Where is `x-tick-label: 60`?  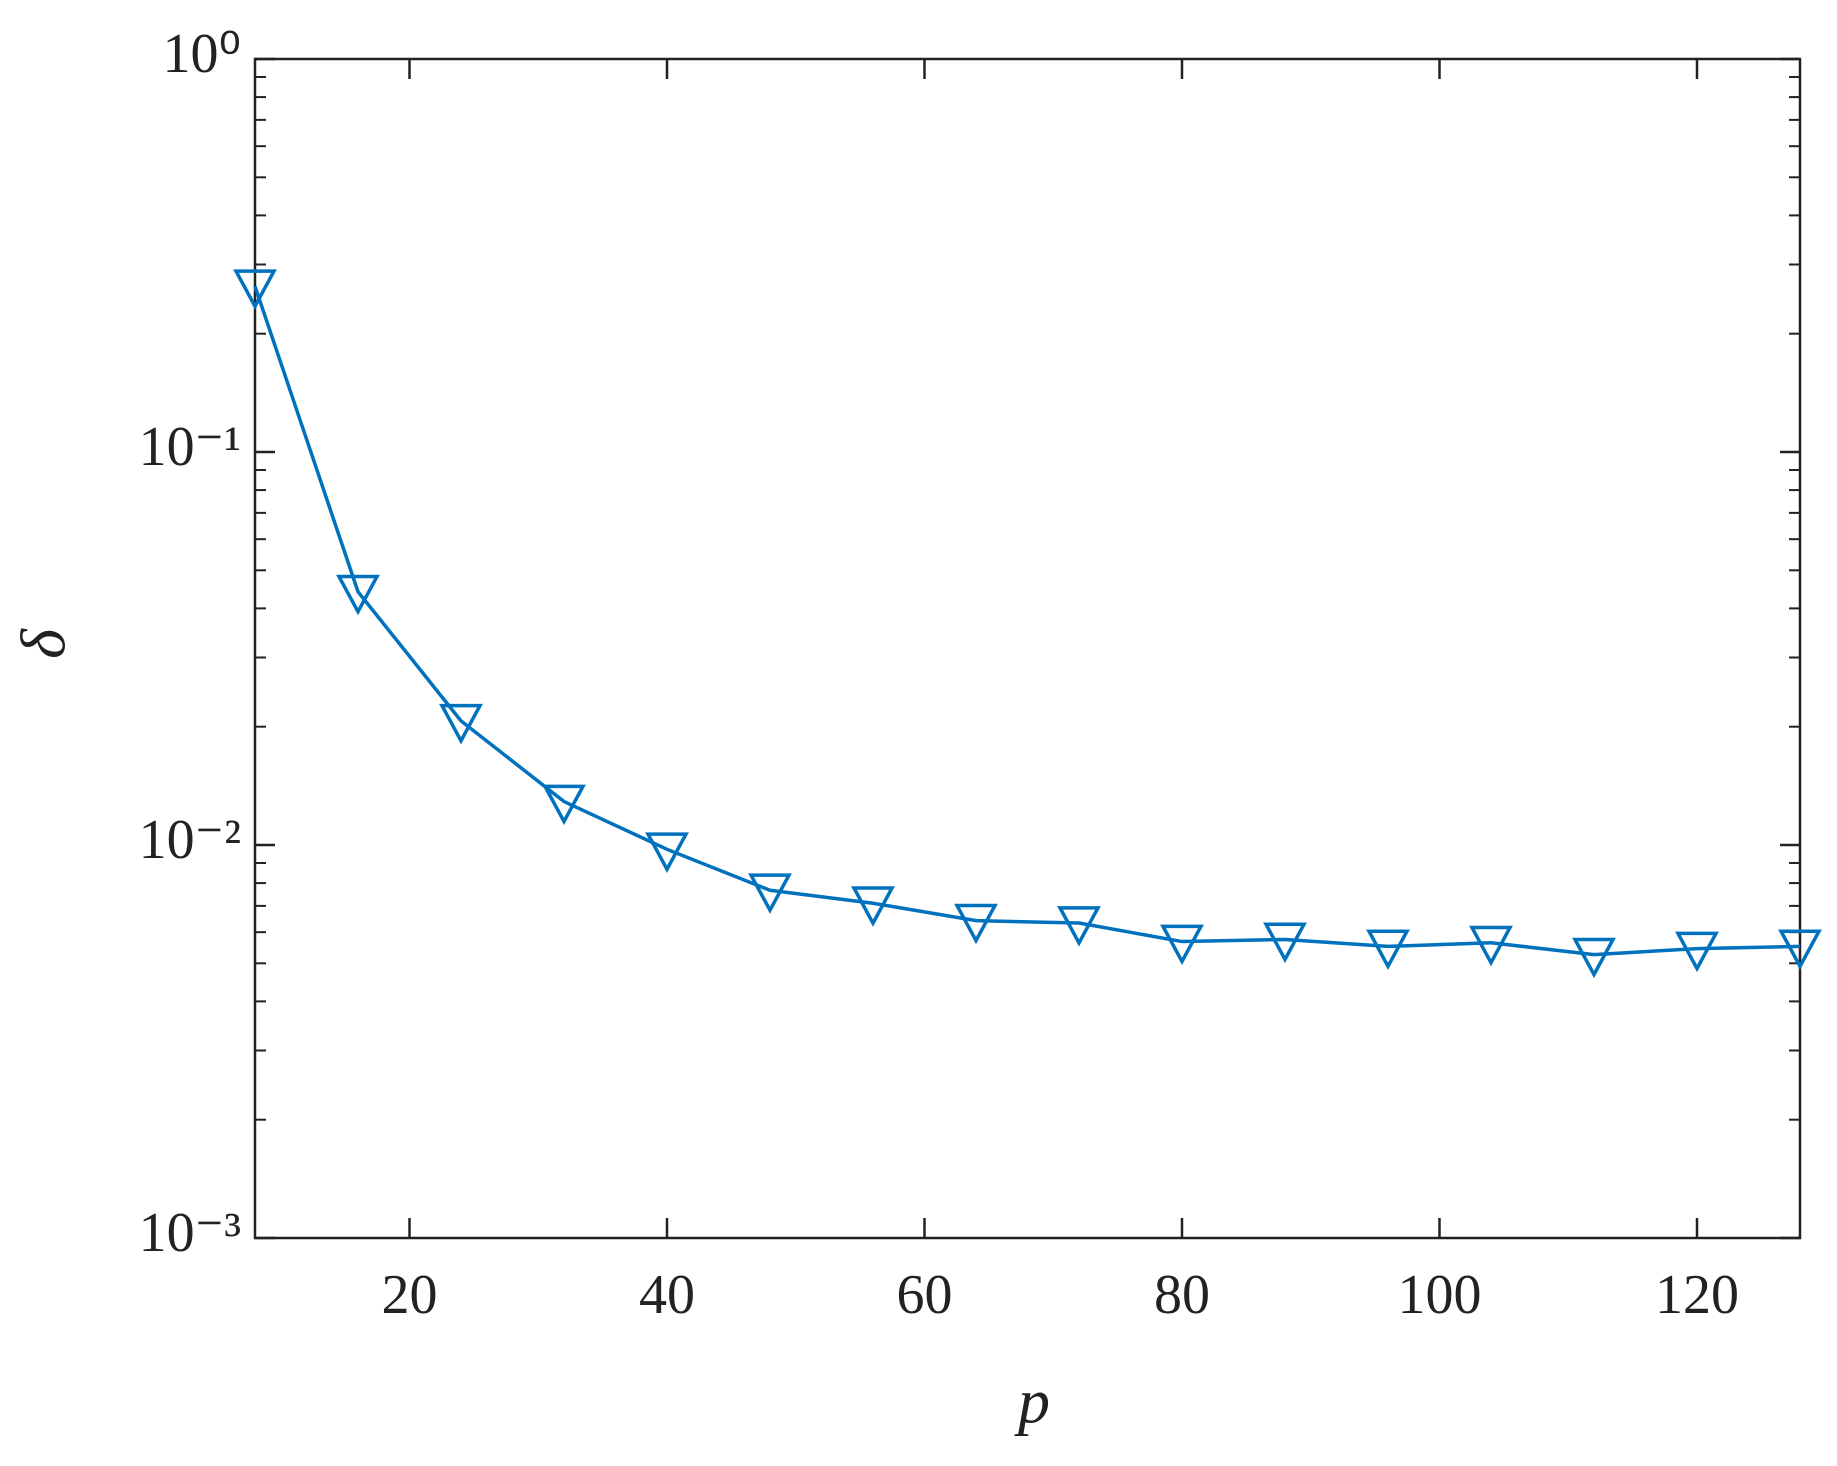
x-tick-label: 60 is located at coordinates (925, 1295).